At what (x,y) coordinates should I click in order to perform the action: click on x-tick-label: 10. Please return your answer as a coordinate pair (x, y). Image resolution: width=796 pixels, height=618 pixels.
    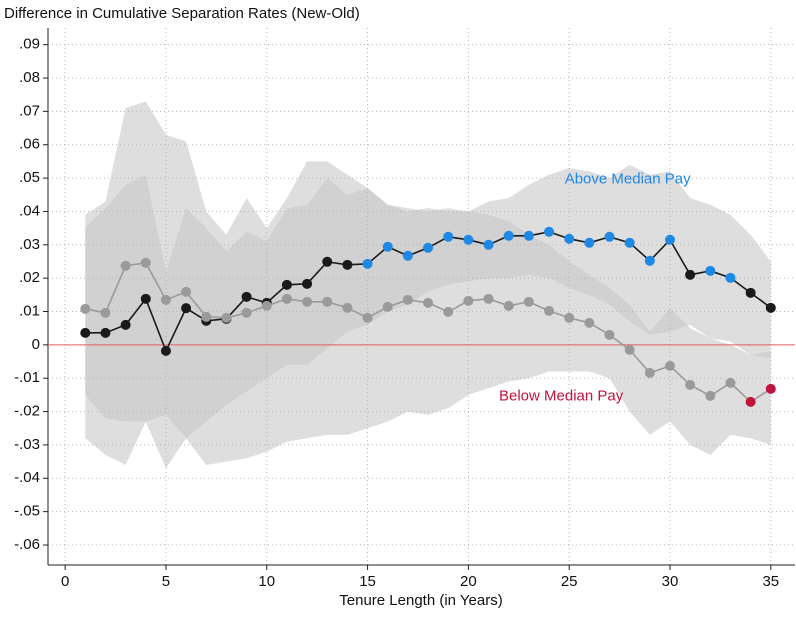
    Looking at the image, I should click on (266, 581).